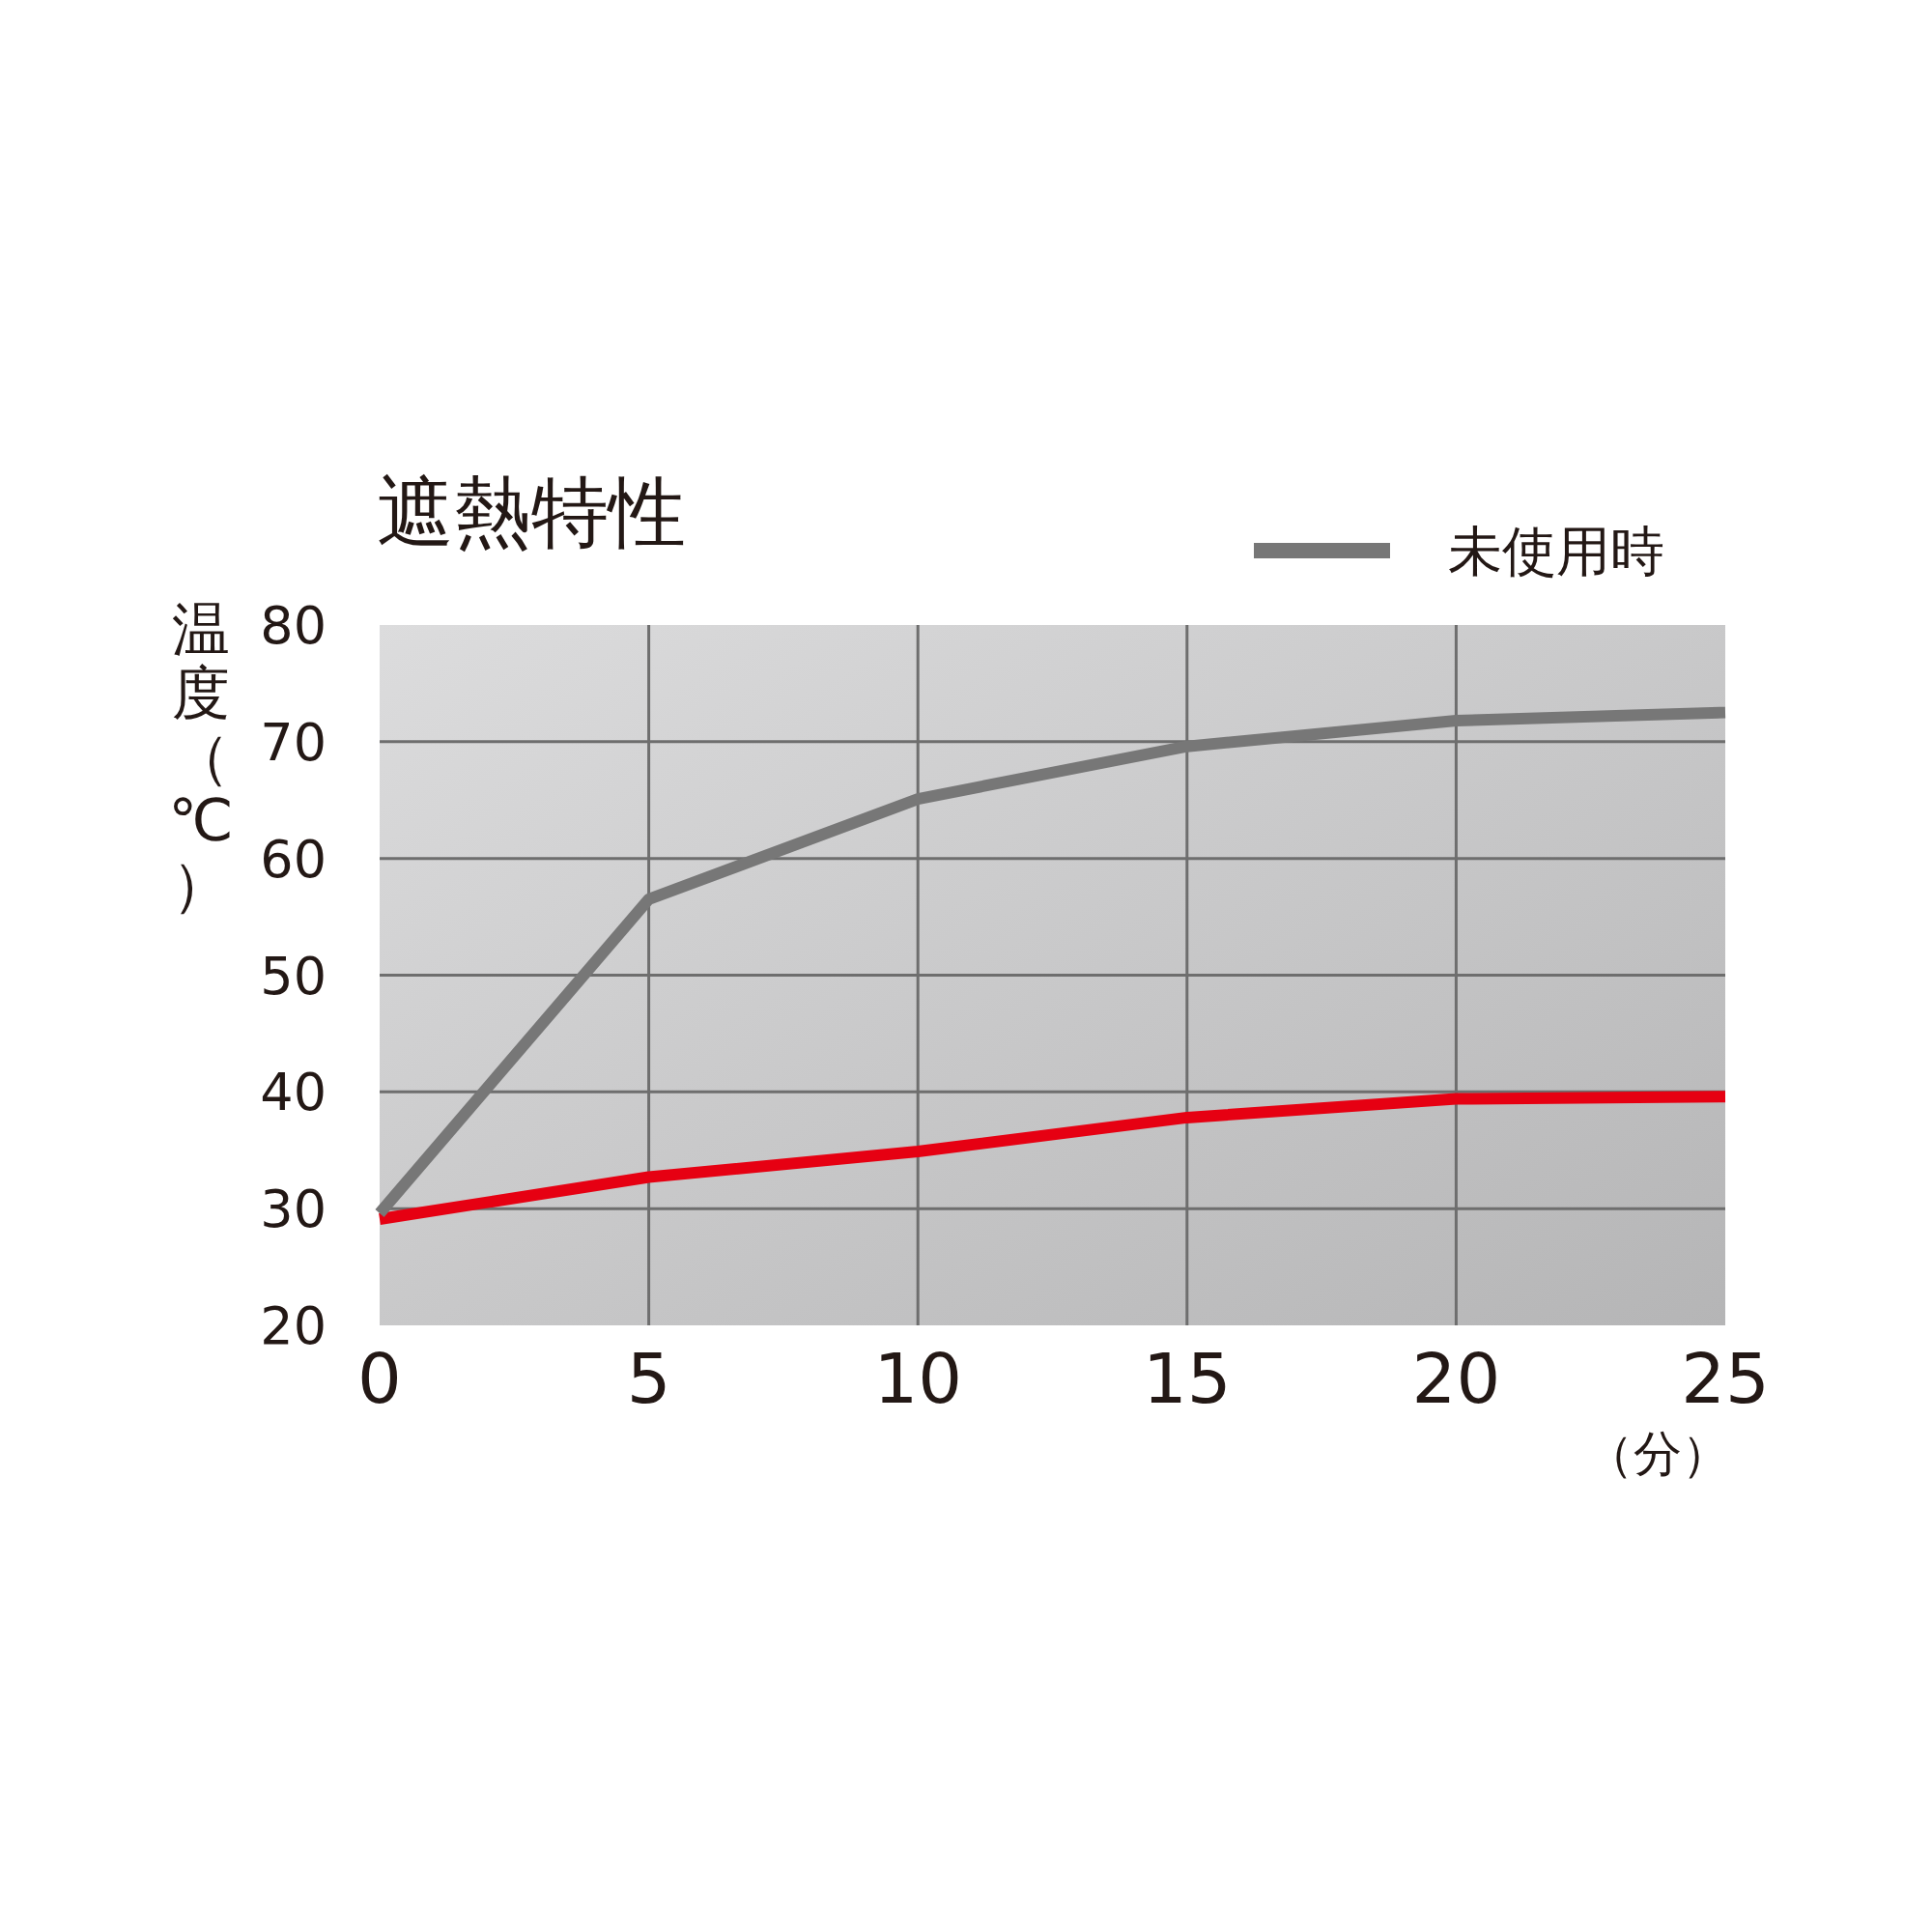  Describe the element at coordinates (293, 976) in the screenshot. I see `y-tick-label: 50` at that location.